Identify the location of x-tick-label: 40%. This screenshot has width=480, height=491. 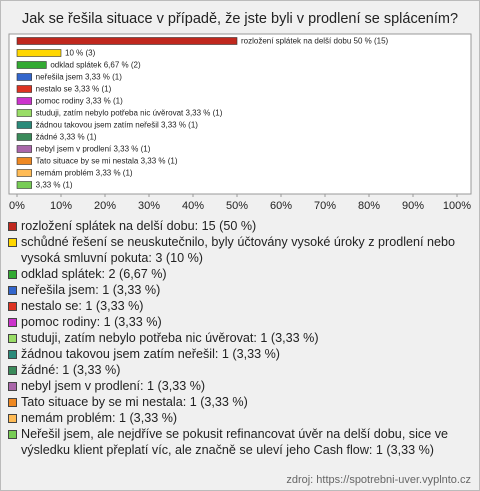
(193, 206).